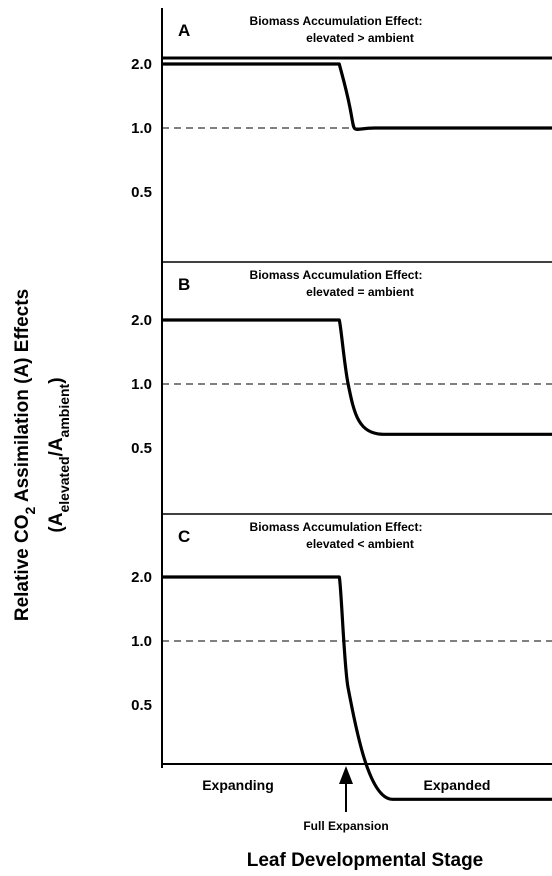 The width and height of the screenshot is (552, 876). Describe the element at coordinates (184, 284) in the screenshot. I see `panel-b-letter: B` at that location.